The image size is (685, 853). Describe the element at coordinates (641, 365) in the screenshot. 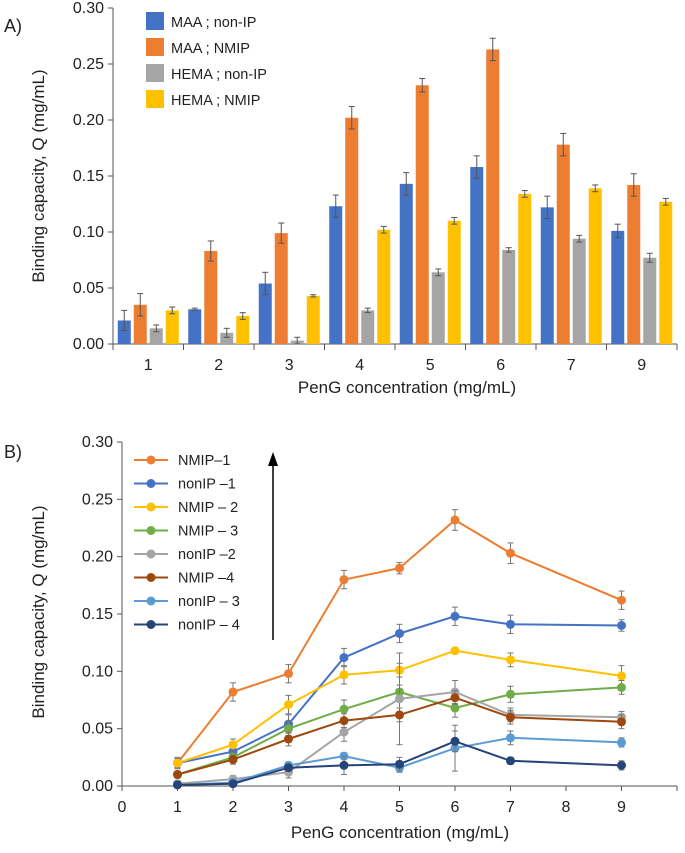

I see `x-tick-label: 9` at that location.